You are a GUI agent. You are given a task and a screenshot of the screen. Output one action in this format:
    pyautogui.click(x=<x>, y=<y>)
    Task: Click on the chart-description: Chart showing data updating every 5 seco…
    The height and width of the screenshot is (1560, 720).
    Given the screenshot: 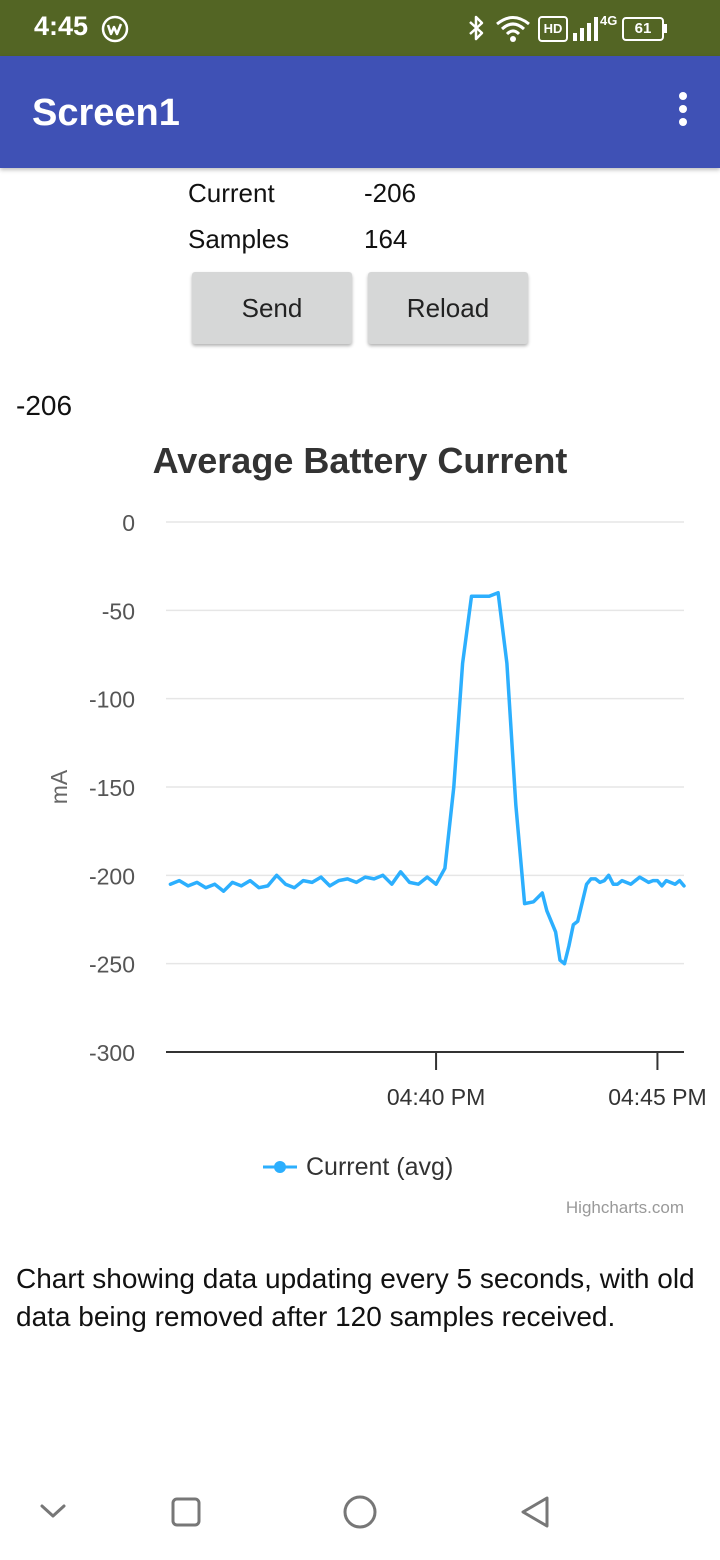 What is the action you would take?
    pyautogui.click(x=355, y=1297)
    